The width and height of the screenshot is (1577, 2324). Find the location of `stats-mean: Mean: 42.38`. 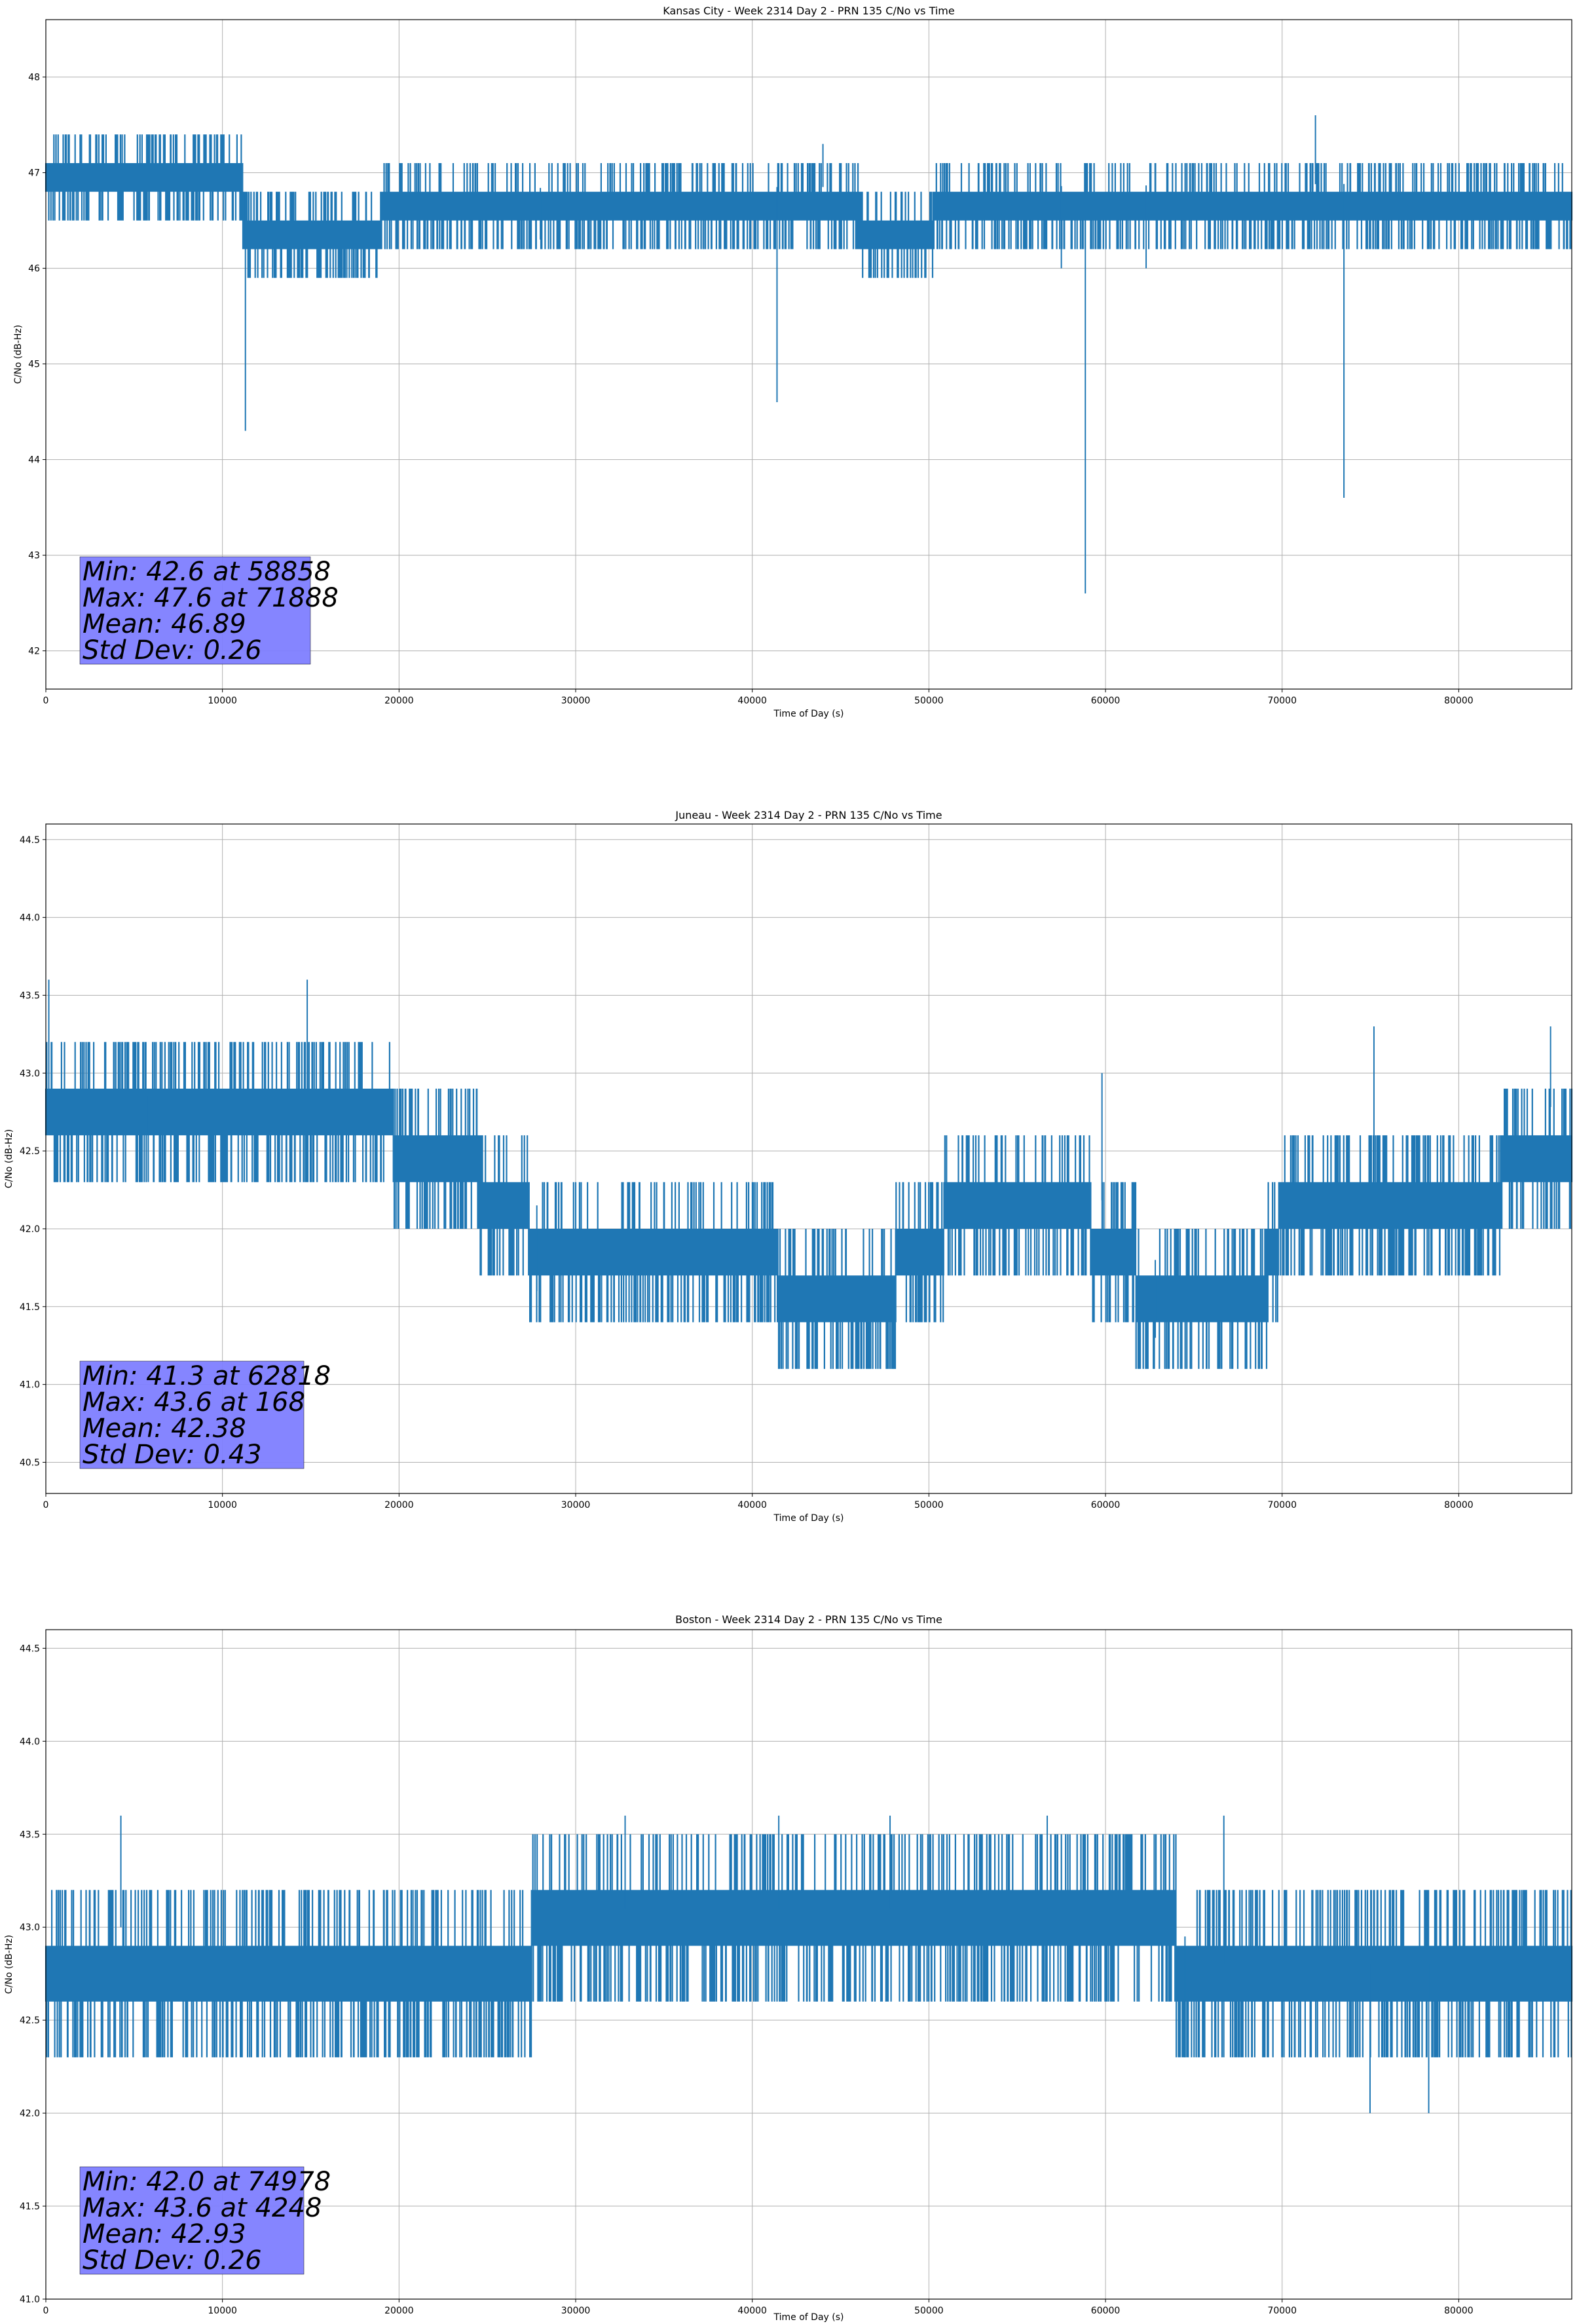

stats-mean: Mean: 42.38 is located at coordinates (164, 1429).